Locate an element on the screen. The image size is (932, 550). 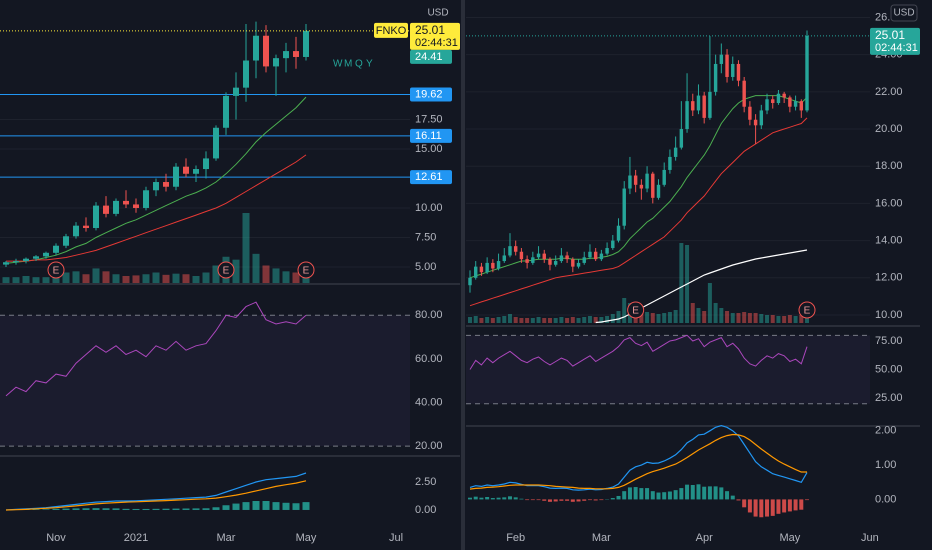
y-tick-label: 75.00 is located at coordinates (889, 341).